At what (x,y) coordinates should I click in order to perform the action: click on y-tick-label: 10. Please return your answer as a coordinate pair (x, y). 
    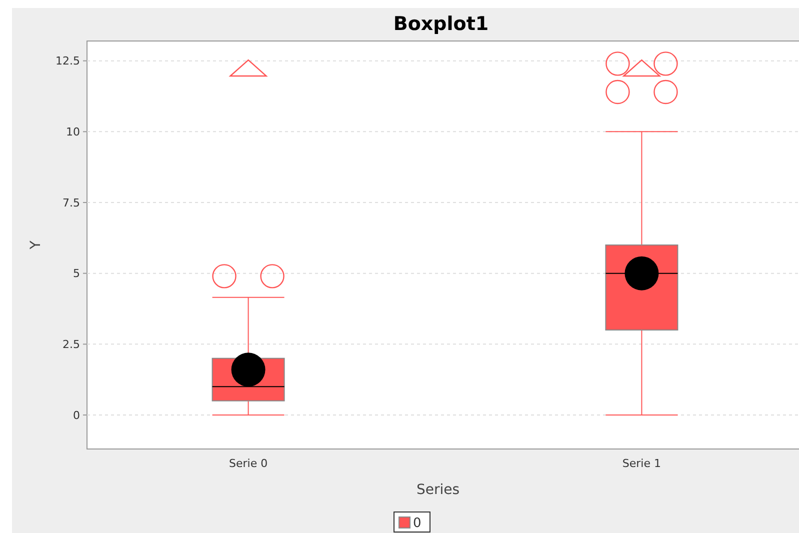
    Looking at the image, I should click on (73, 132).